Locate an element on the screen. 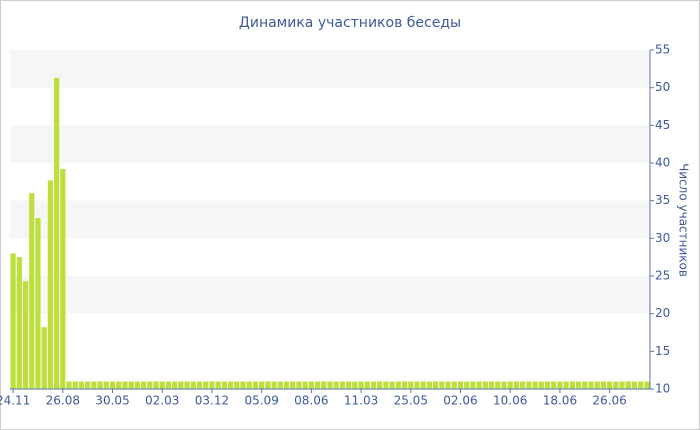  x-tick-label: 25.05 is located at coordinates (411, 401).